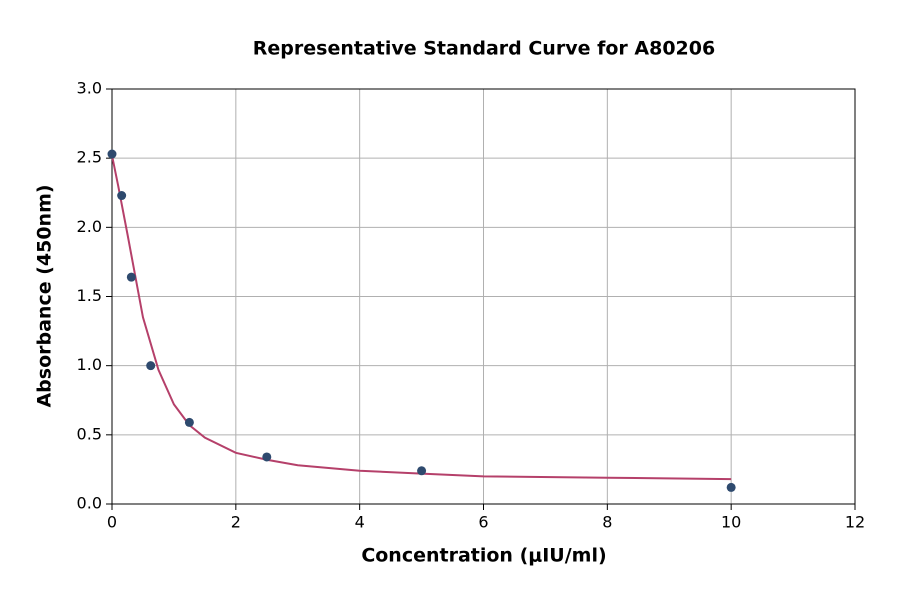  Describe the element at coordinates (89, 433) in the screenshot. I see `y-tick-label: 0.5` at that location.